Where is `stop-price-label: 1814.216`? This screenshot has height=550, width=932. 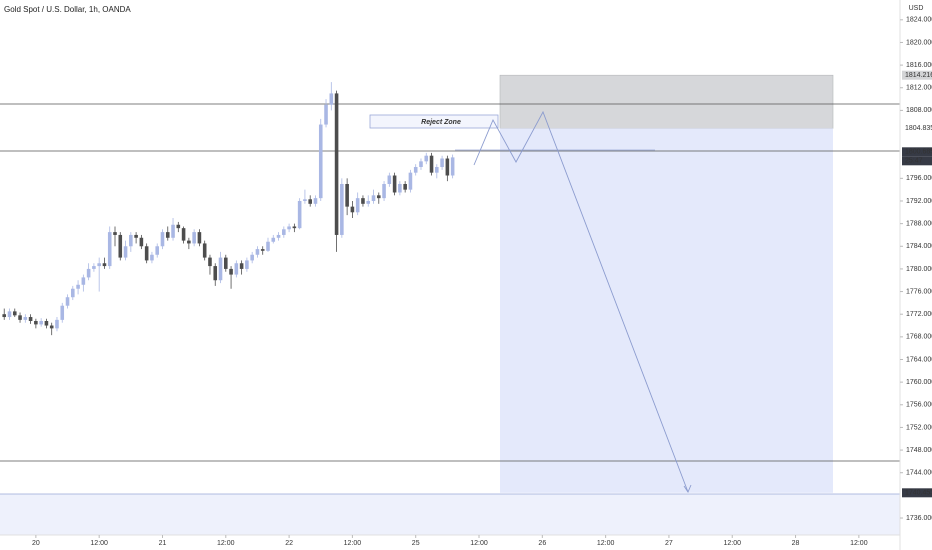
stop-price-label: 1814.216 is located at coordinates (918, 75).